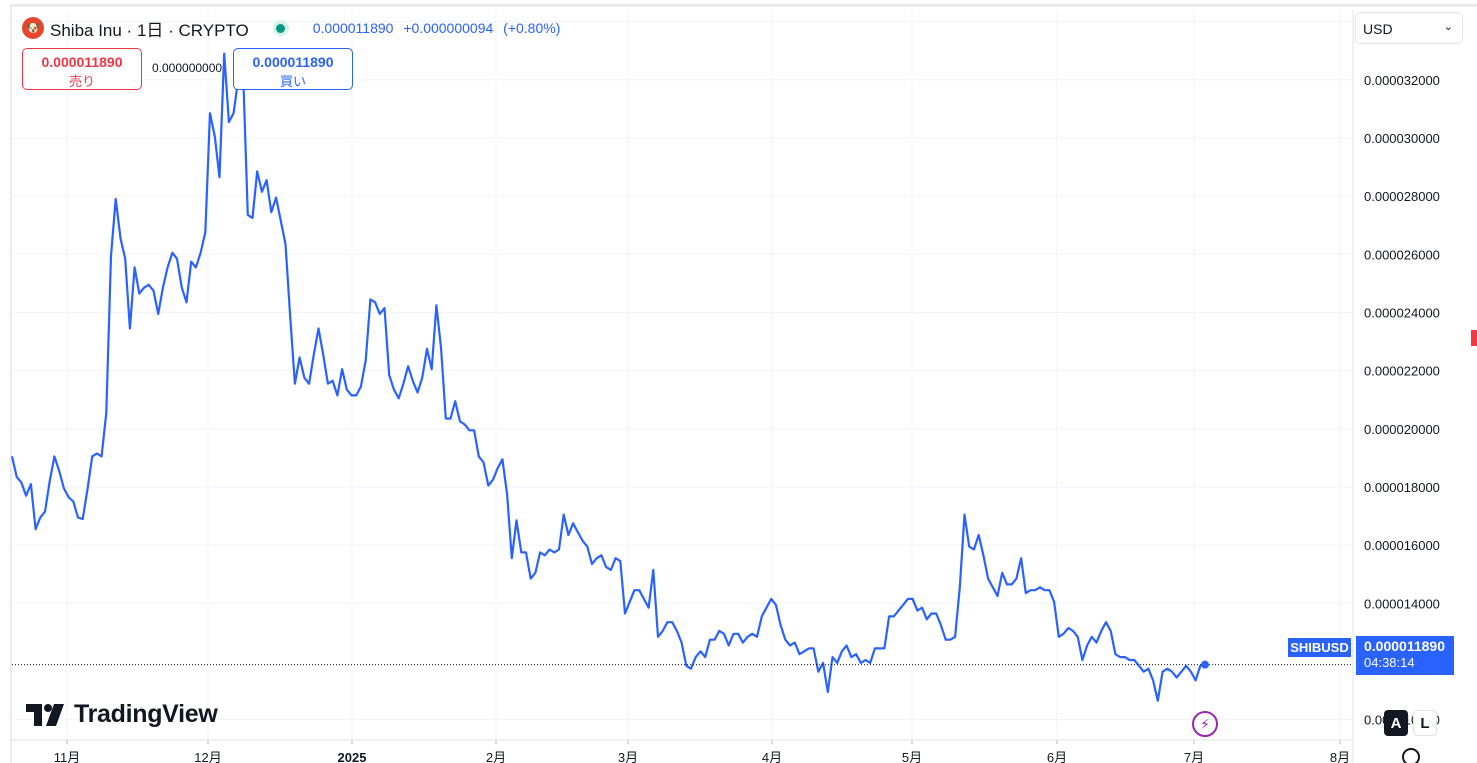 The image size is (1477, 763). What do you see at coordinates (1425, 723) in the screenshot?
I see `log-scale-button: L` at bounding box center [1425, 723].